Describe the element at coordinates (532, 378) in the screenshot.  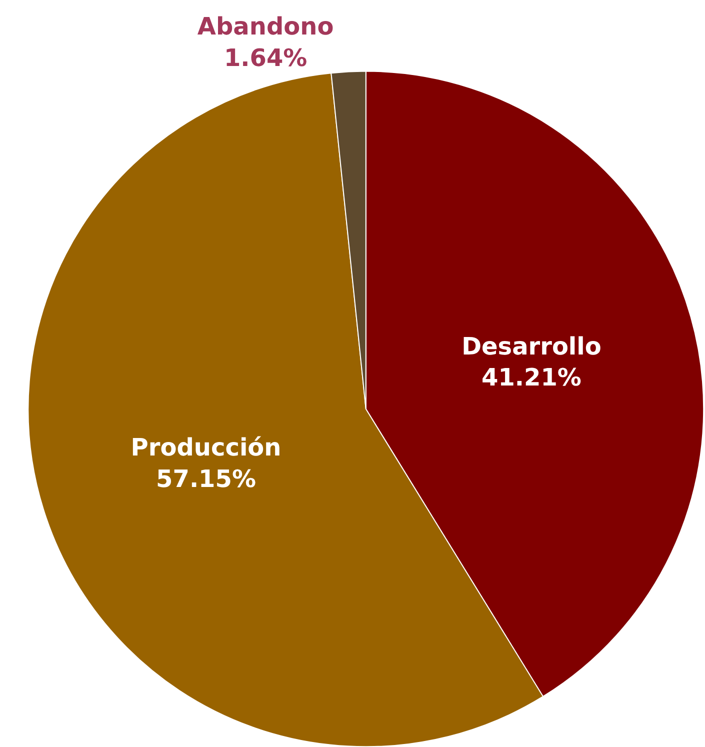
I see `data-label: 41.21%` at that location.